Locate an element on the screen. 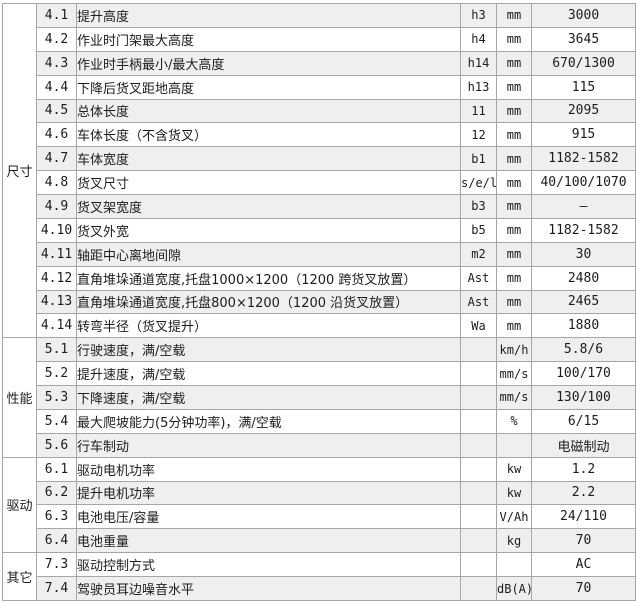 Image resolution: width=636 pixels, height=603 pixels. spec-symbol: b5 is located at coordinates (478, 230).